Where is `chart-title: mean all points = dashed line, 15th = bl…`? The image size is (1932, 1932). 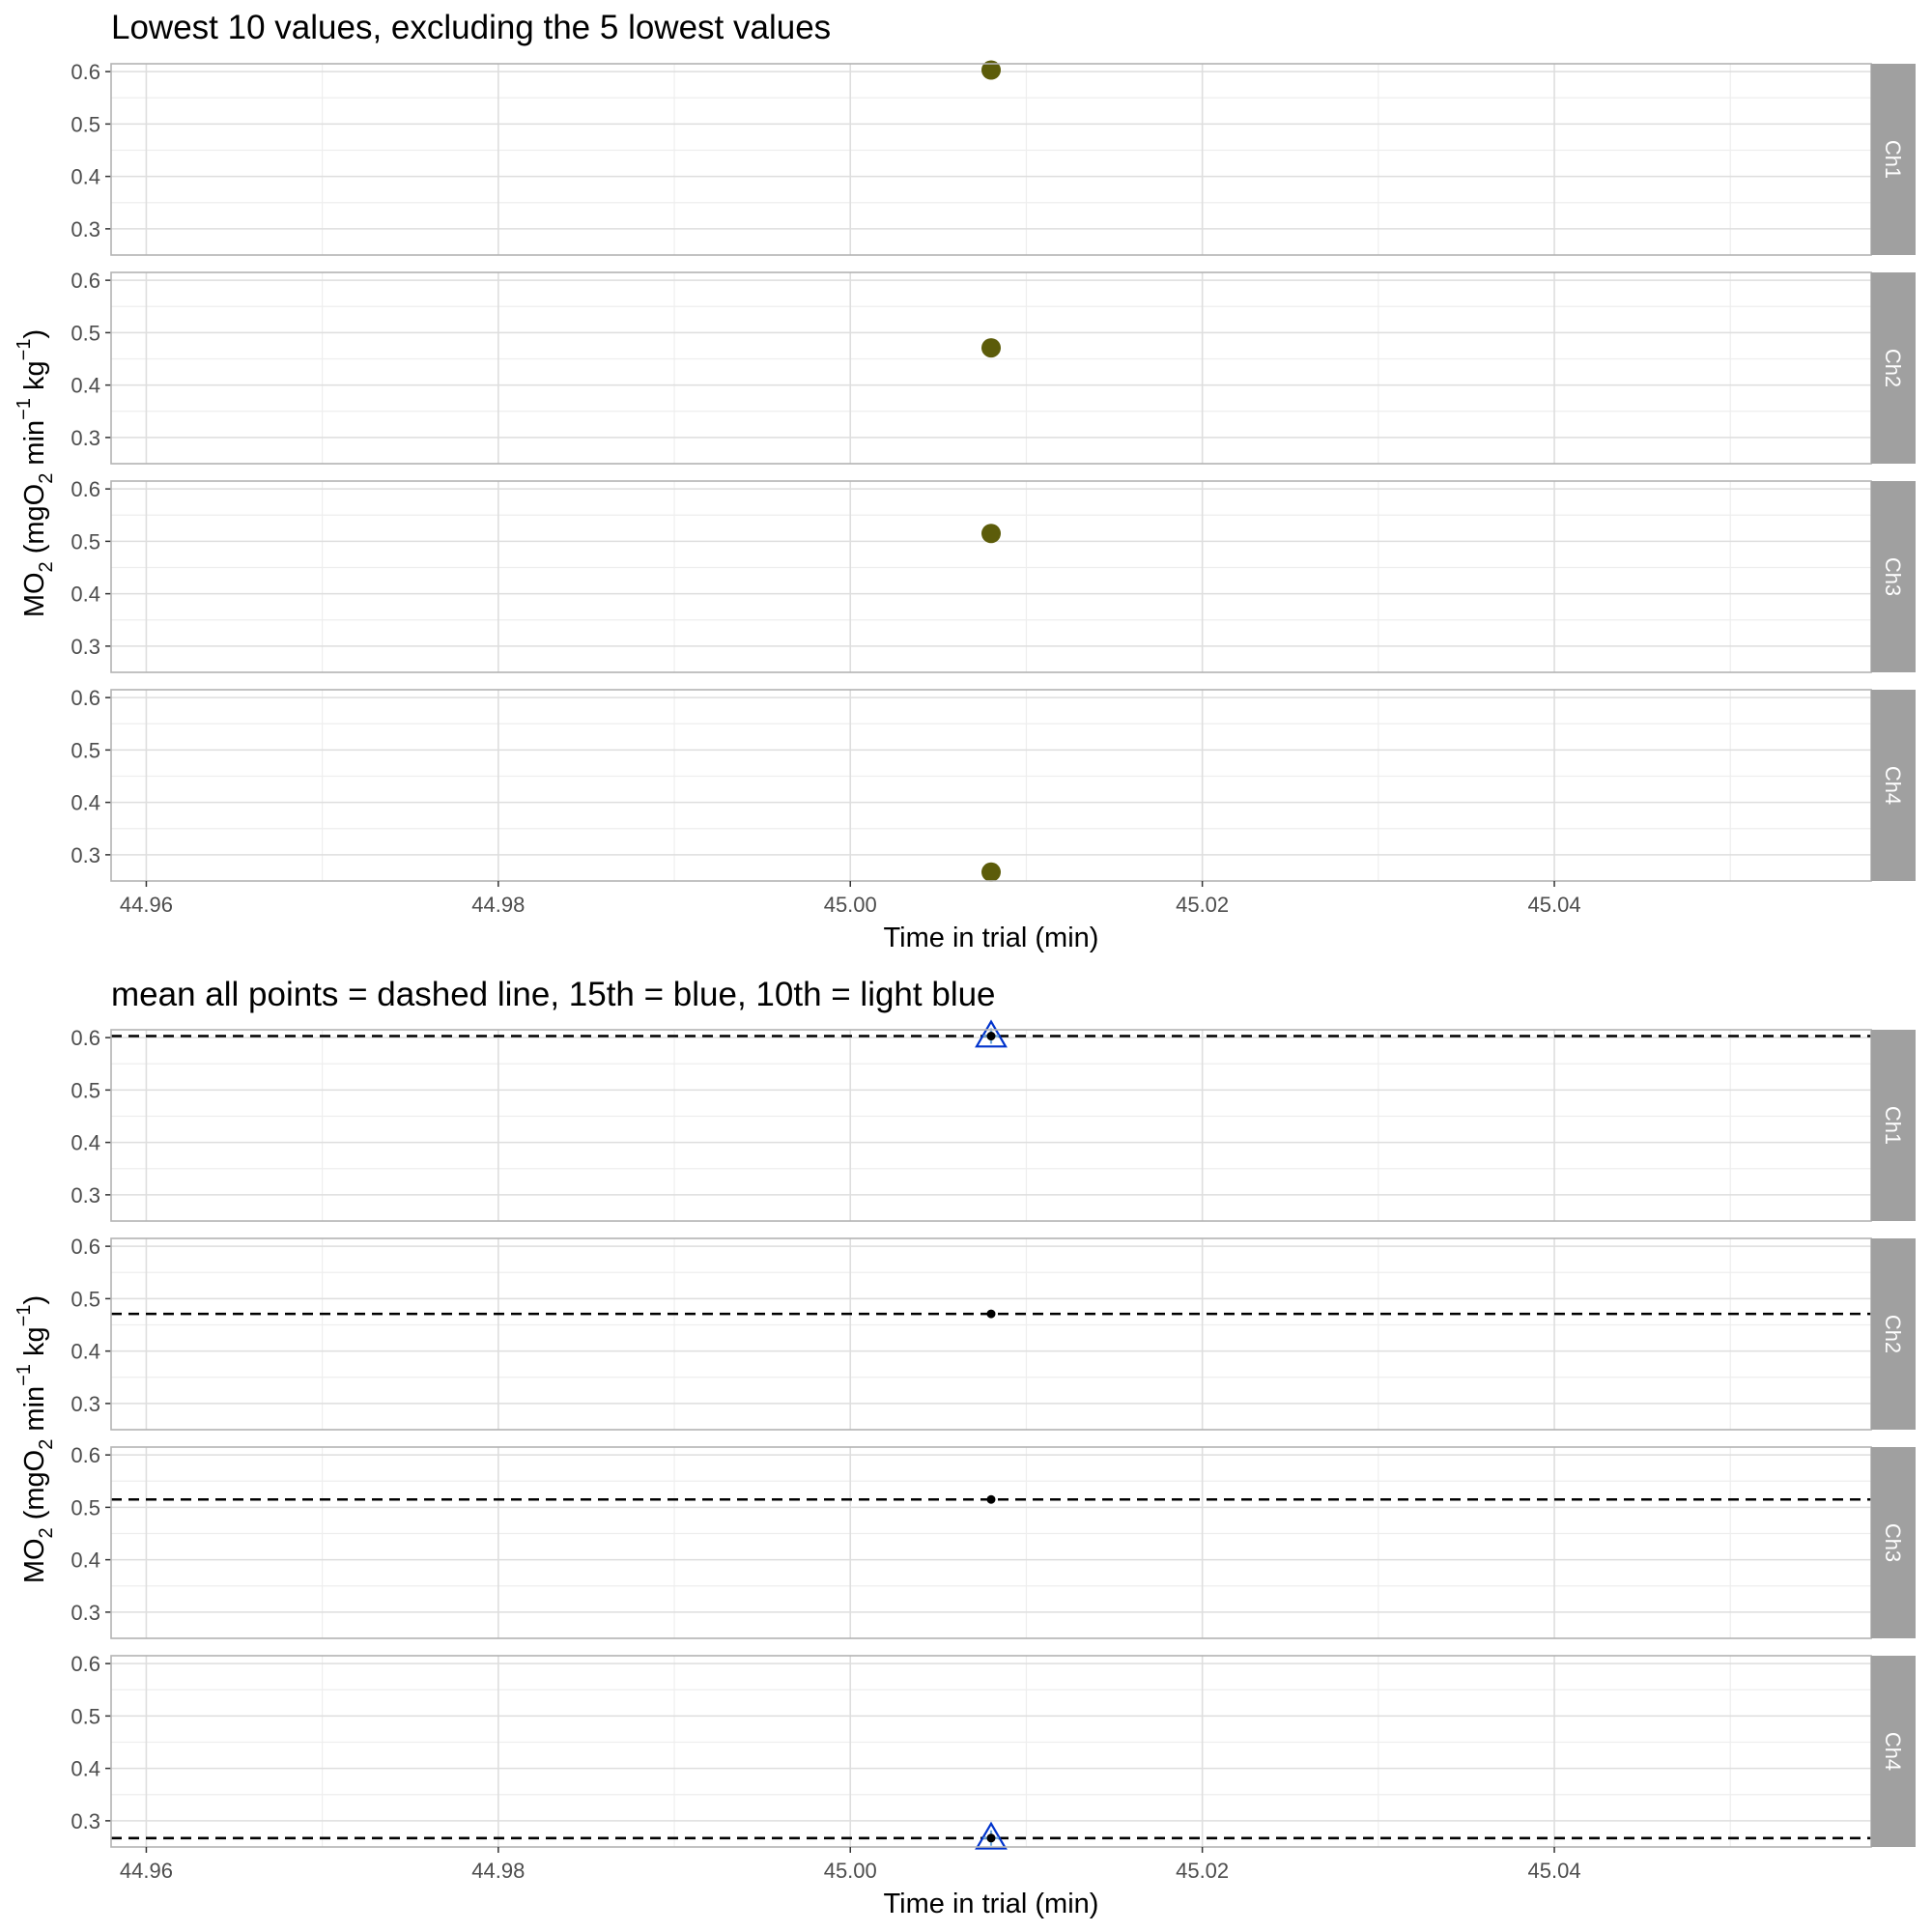 chart-title: mean all points = dashed line, 15th = bl… is located at coordinates (553, 995).